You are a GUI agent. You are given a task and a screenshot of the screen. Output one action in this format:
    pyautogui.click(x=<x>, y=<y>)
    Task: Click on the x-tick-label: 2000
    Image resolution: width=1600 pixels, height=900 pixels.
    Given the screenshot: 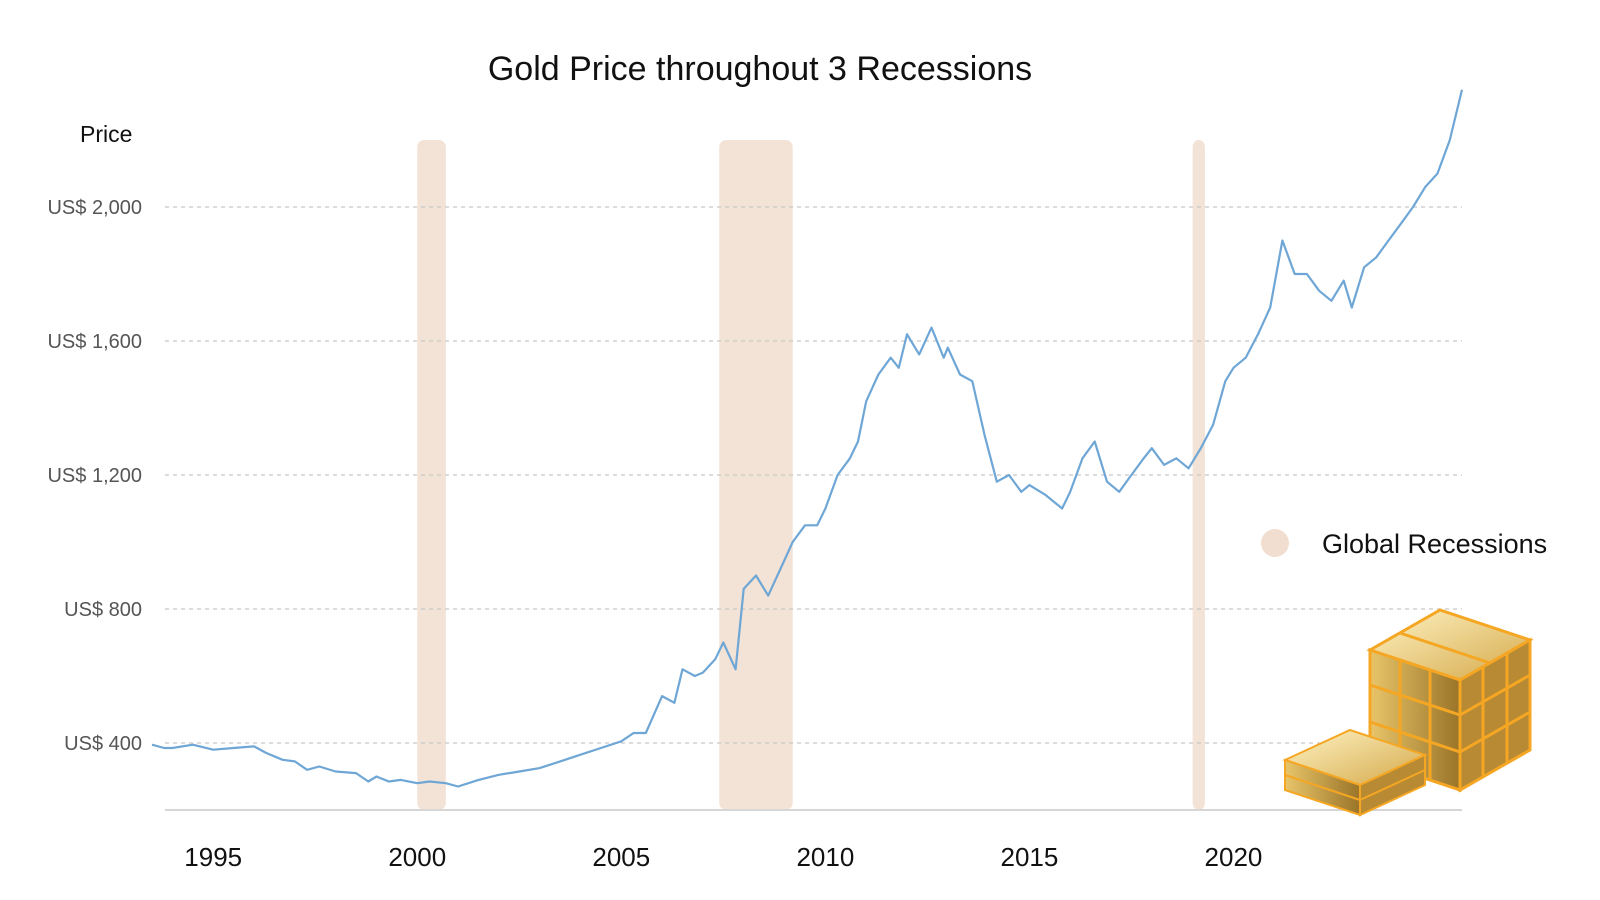 What is the action you would take?
    pyautogui.click(x=417, y=857)
    